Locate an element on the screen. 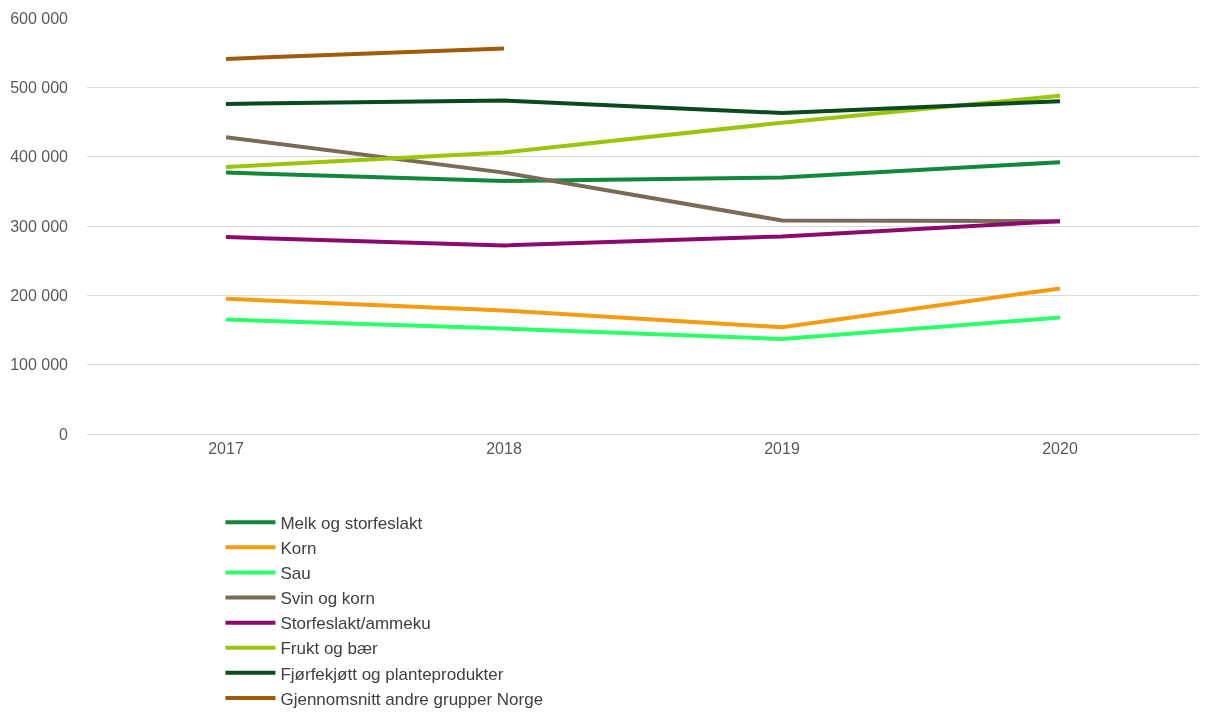 Image resolution: width=1219 pixels, height=726 pixels. y-tick-label: 600 000 is located at coordinates (39, 18).